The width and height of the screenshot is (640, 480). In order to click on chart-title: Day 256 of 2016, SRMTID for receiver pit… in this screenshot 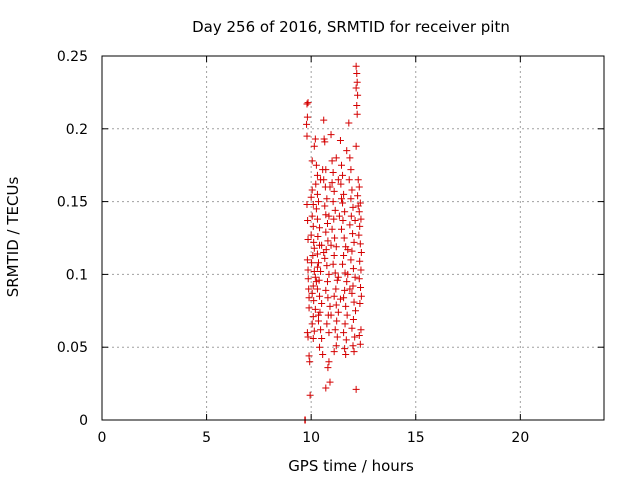, I will do `click(351, 27)`.